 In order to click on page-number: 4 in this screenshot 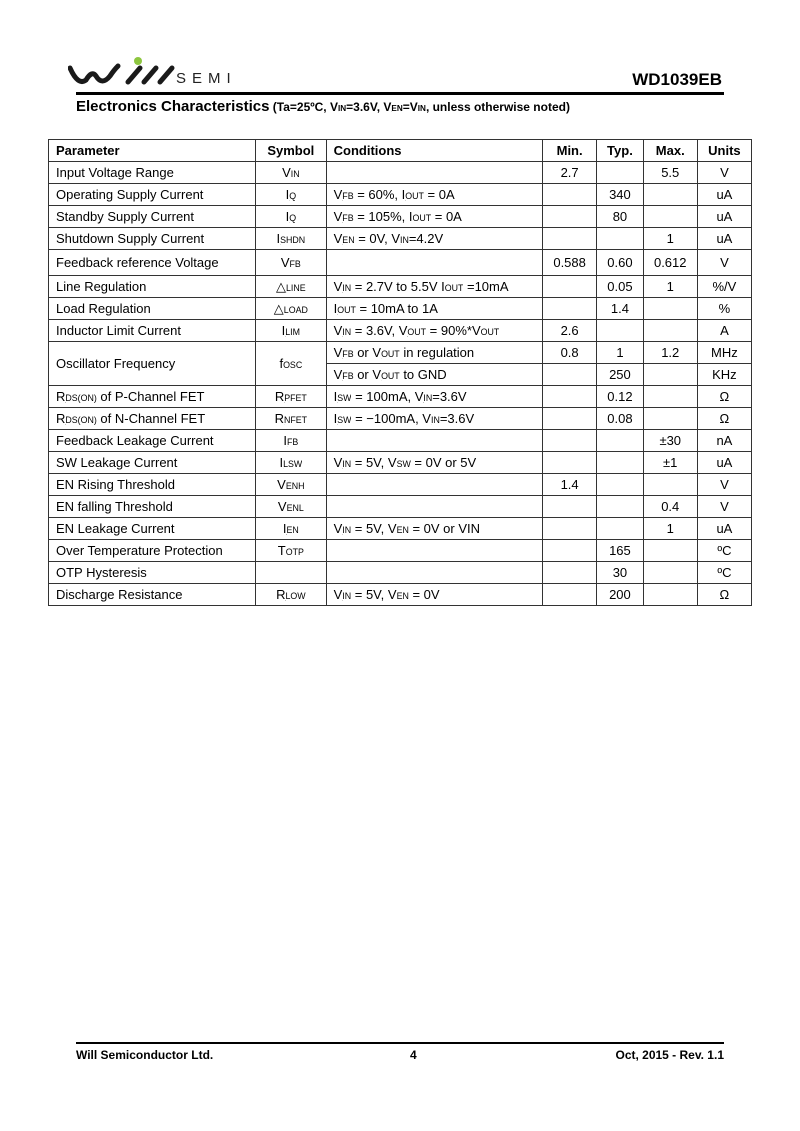, I will do `click(413, 1055)`.